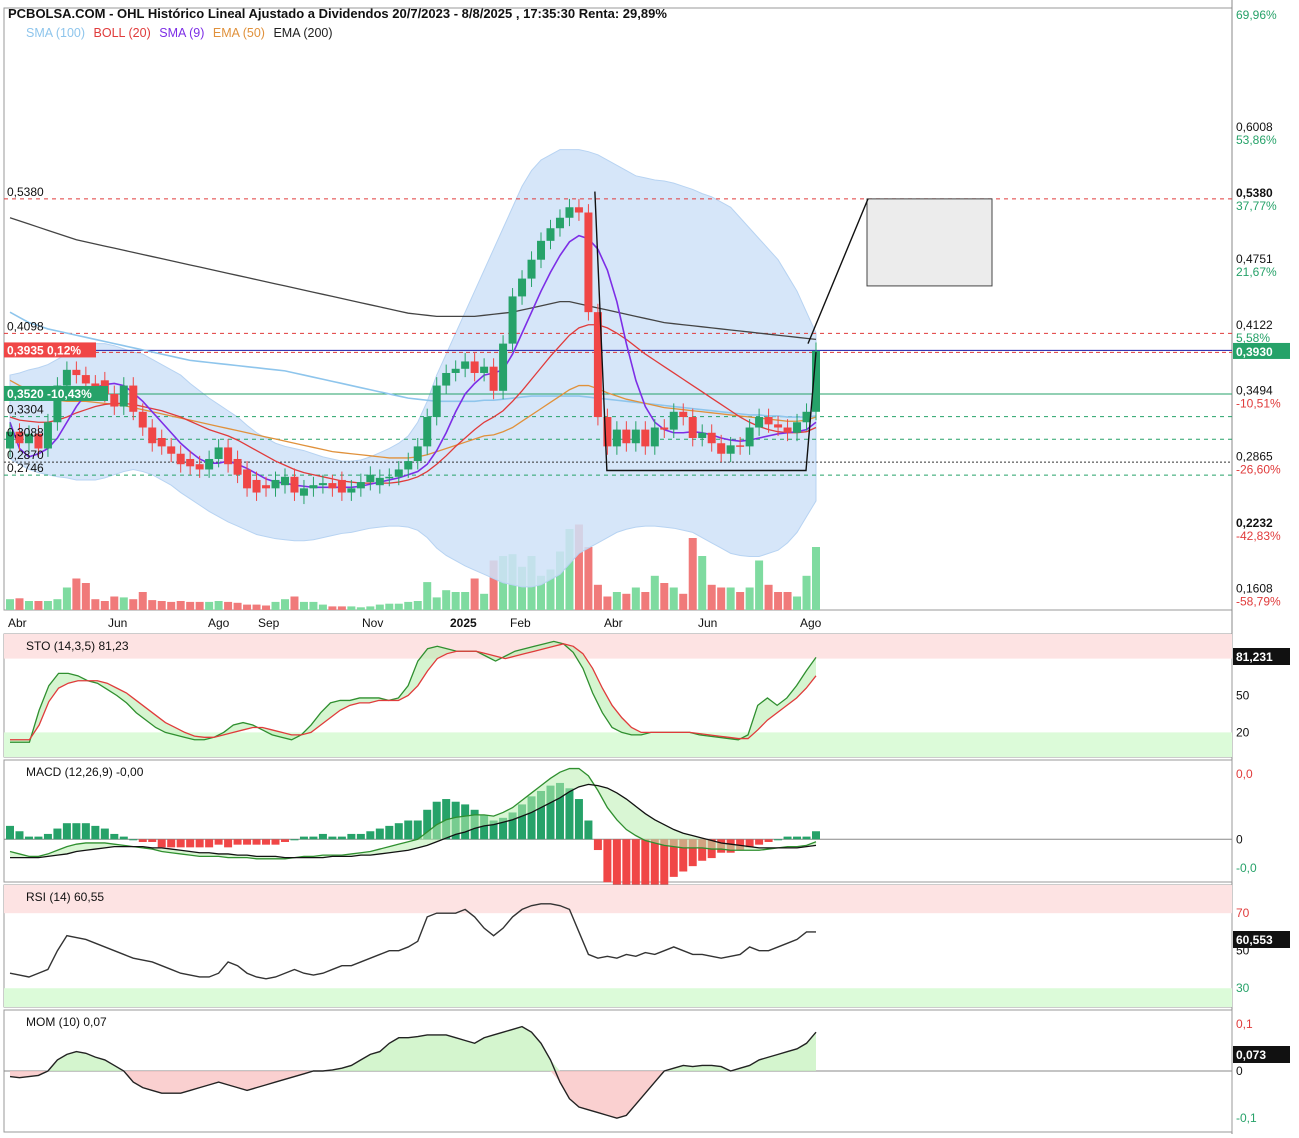  I want to click on axis-pct-label: 53,86%, so click(1256, 140).